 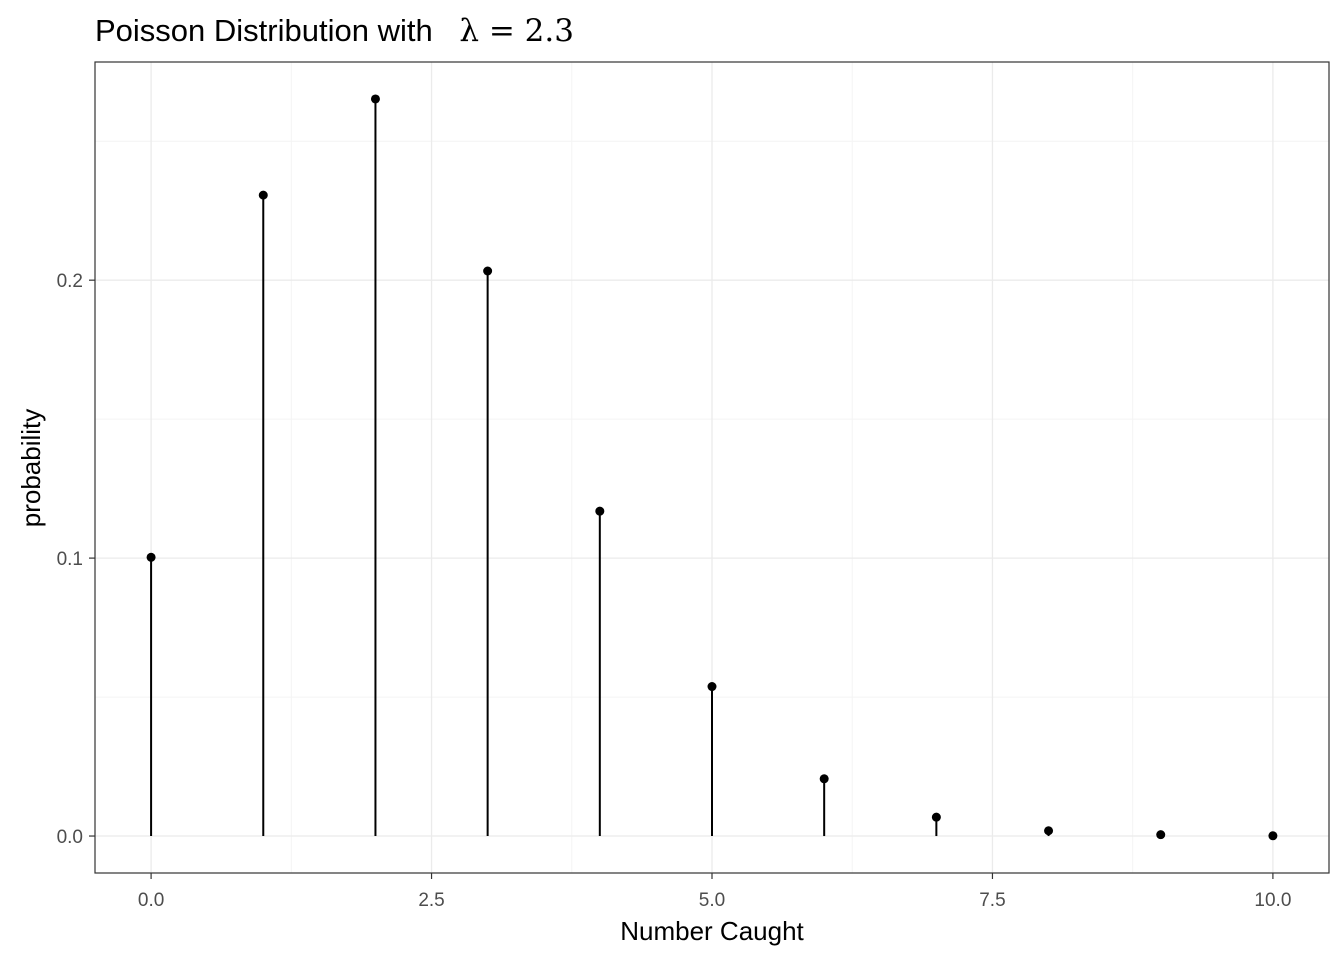 I want to click on x-tick-label: 0.0, so click(x=151, y=900).